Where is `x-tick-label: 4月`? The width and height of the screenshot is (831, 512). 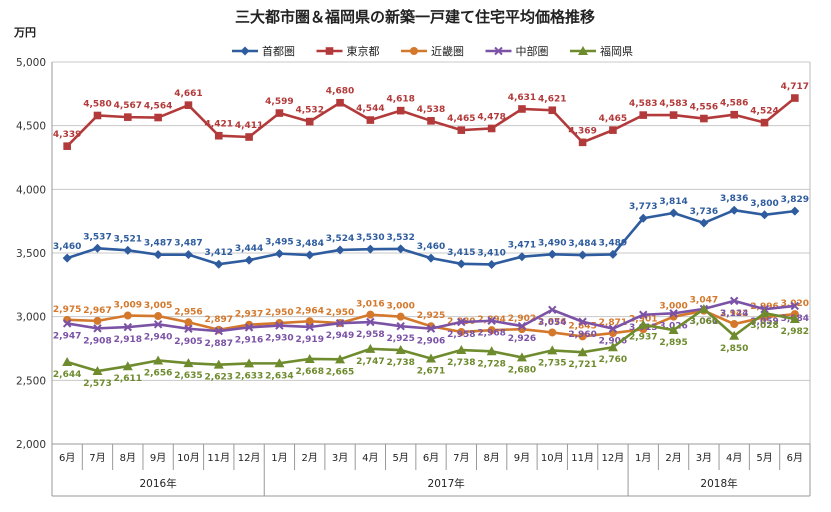 x-tick-label: 4月 is located at coordinates (734, 458).